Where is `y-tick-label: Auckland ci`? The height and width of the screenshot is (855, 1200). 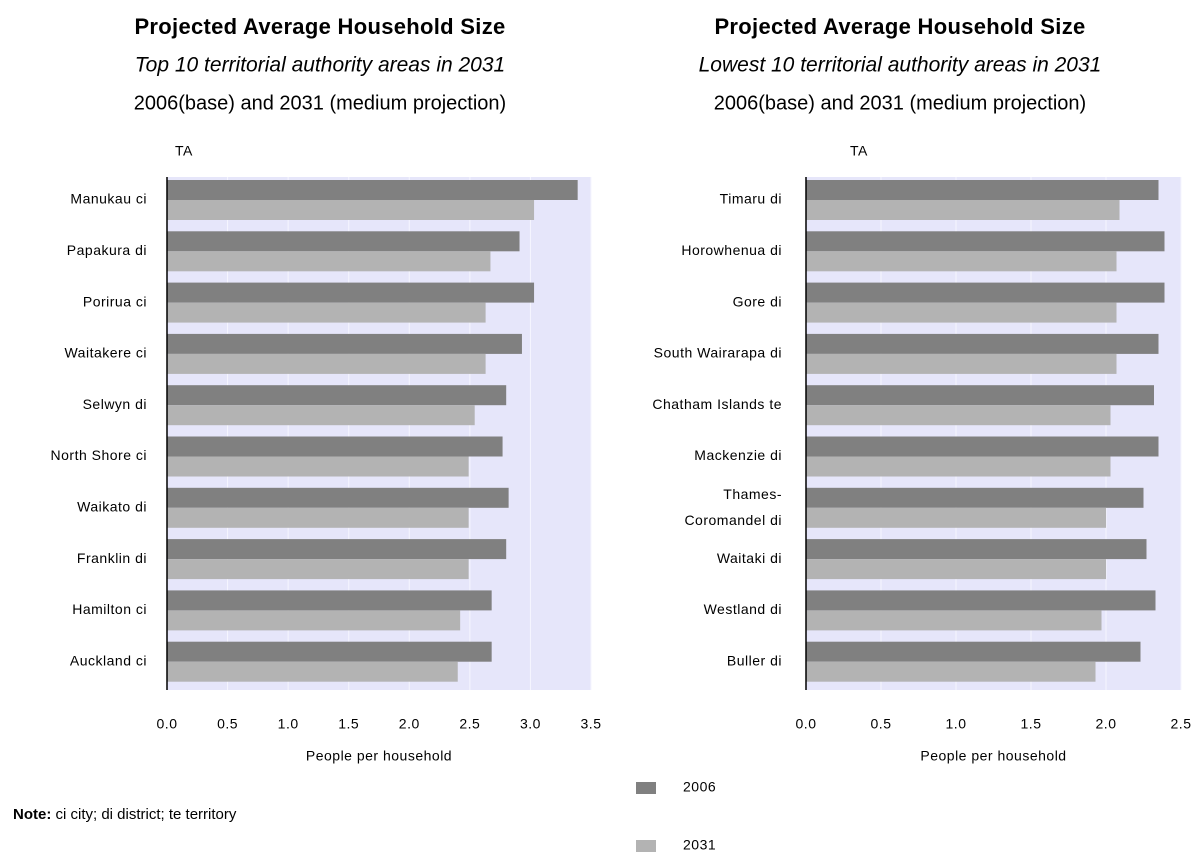
y-tick-label: Auckland ci is located at coordinates (108, 660).